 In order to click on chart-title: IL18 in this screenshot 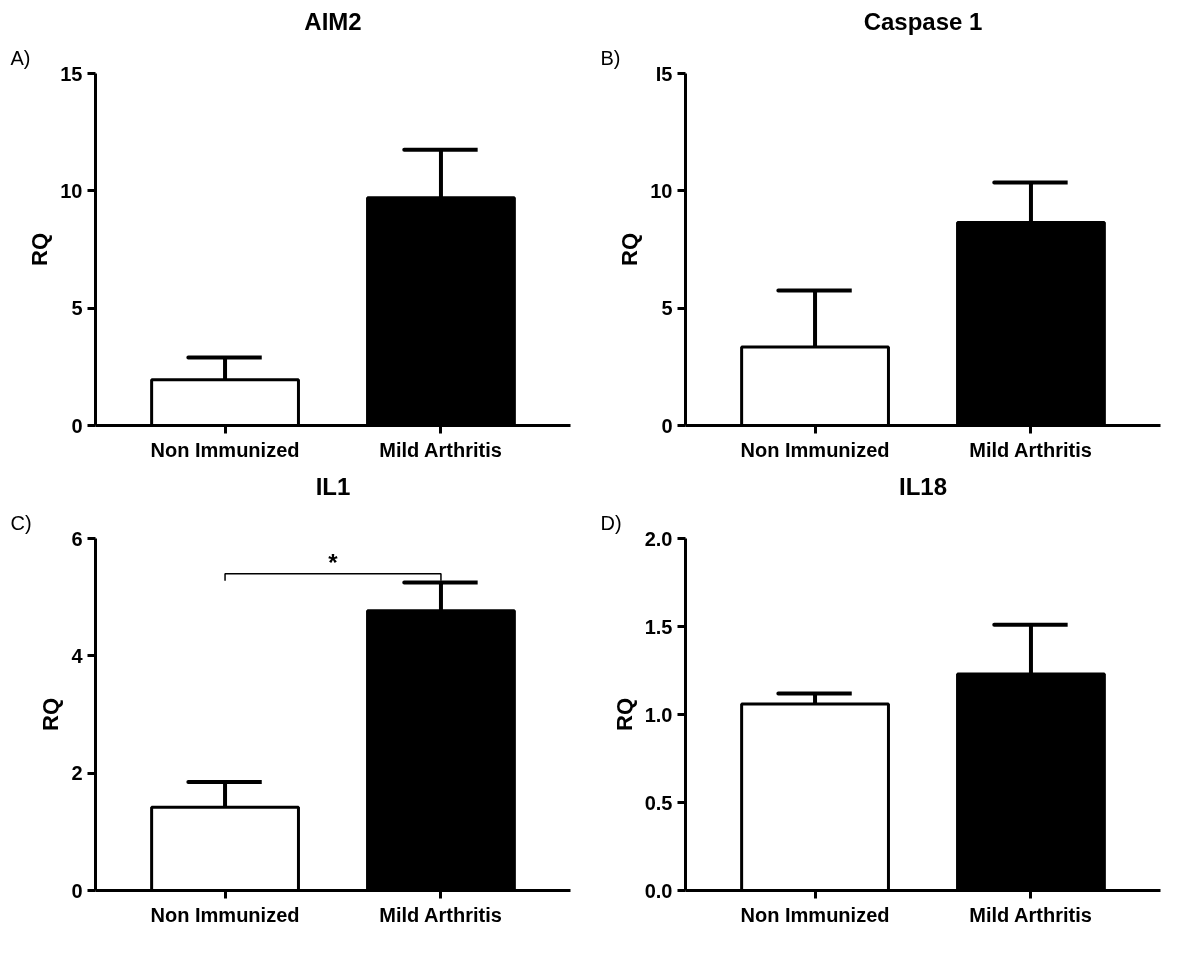, I will do `click(923, 486)`.